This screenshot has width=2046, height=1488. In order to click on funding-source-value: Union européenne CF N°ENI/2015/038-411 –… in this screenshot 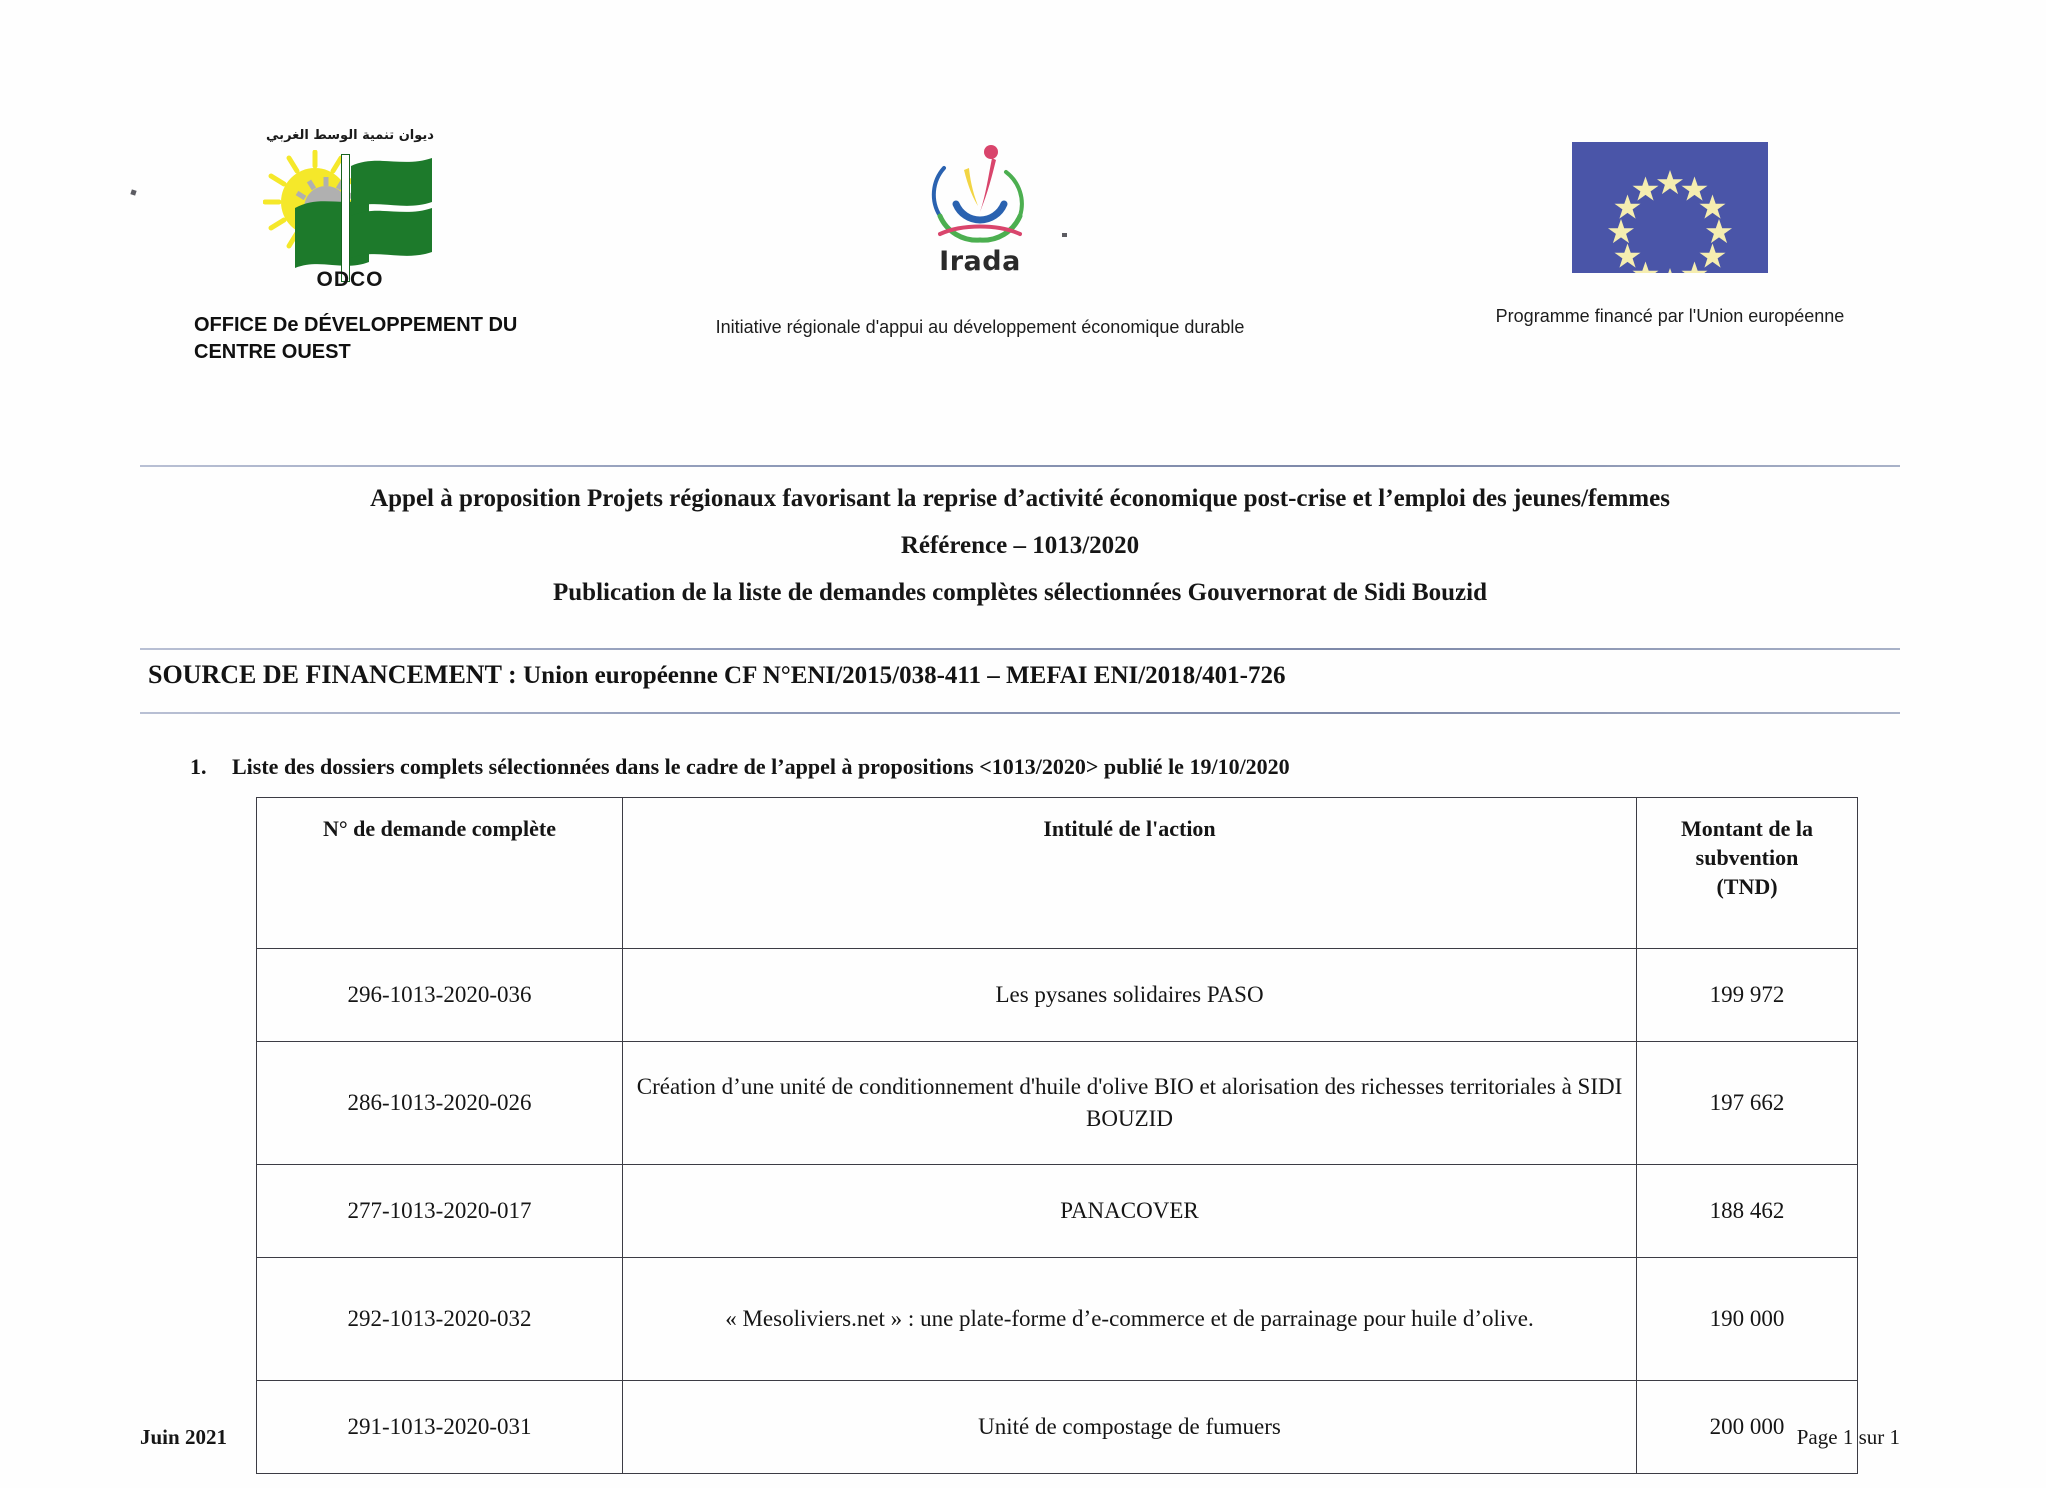, I will do `click(904, 675)`.